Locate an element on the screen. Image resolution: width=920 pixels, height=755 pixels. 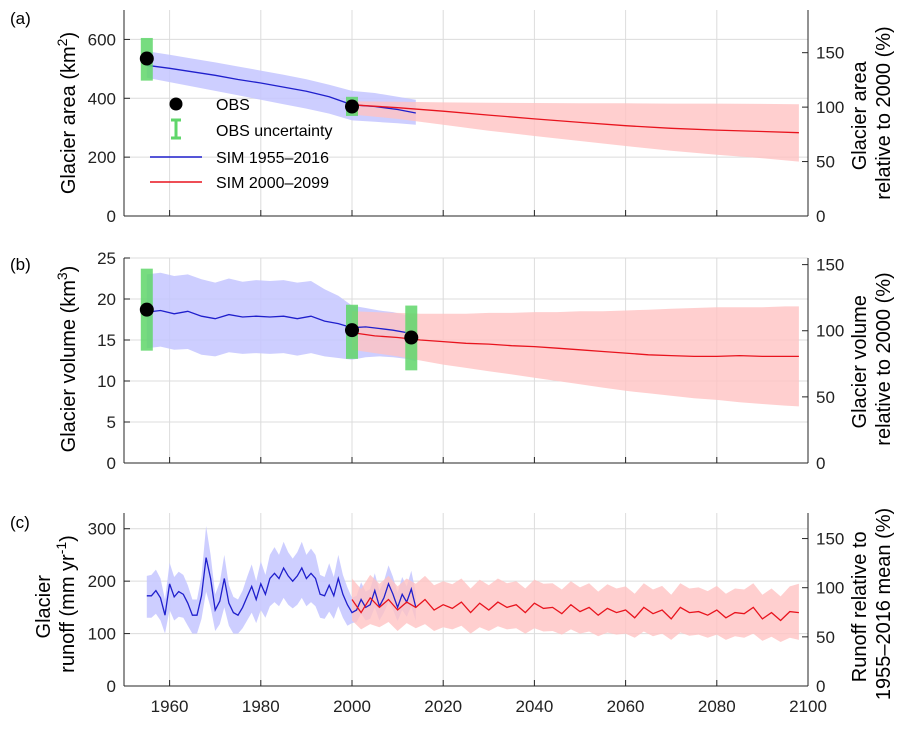
y2-axis-label-area: Glacier area relative to 2000 (%) is located at coordinates (872, 112).